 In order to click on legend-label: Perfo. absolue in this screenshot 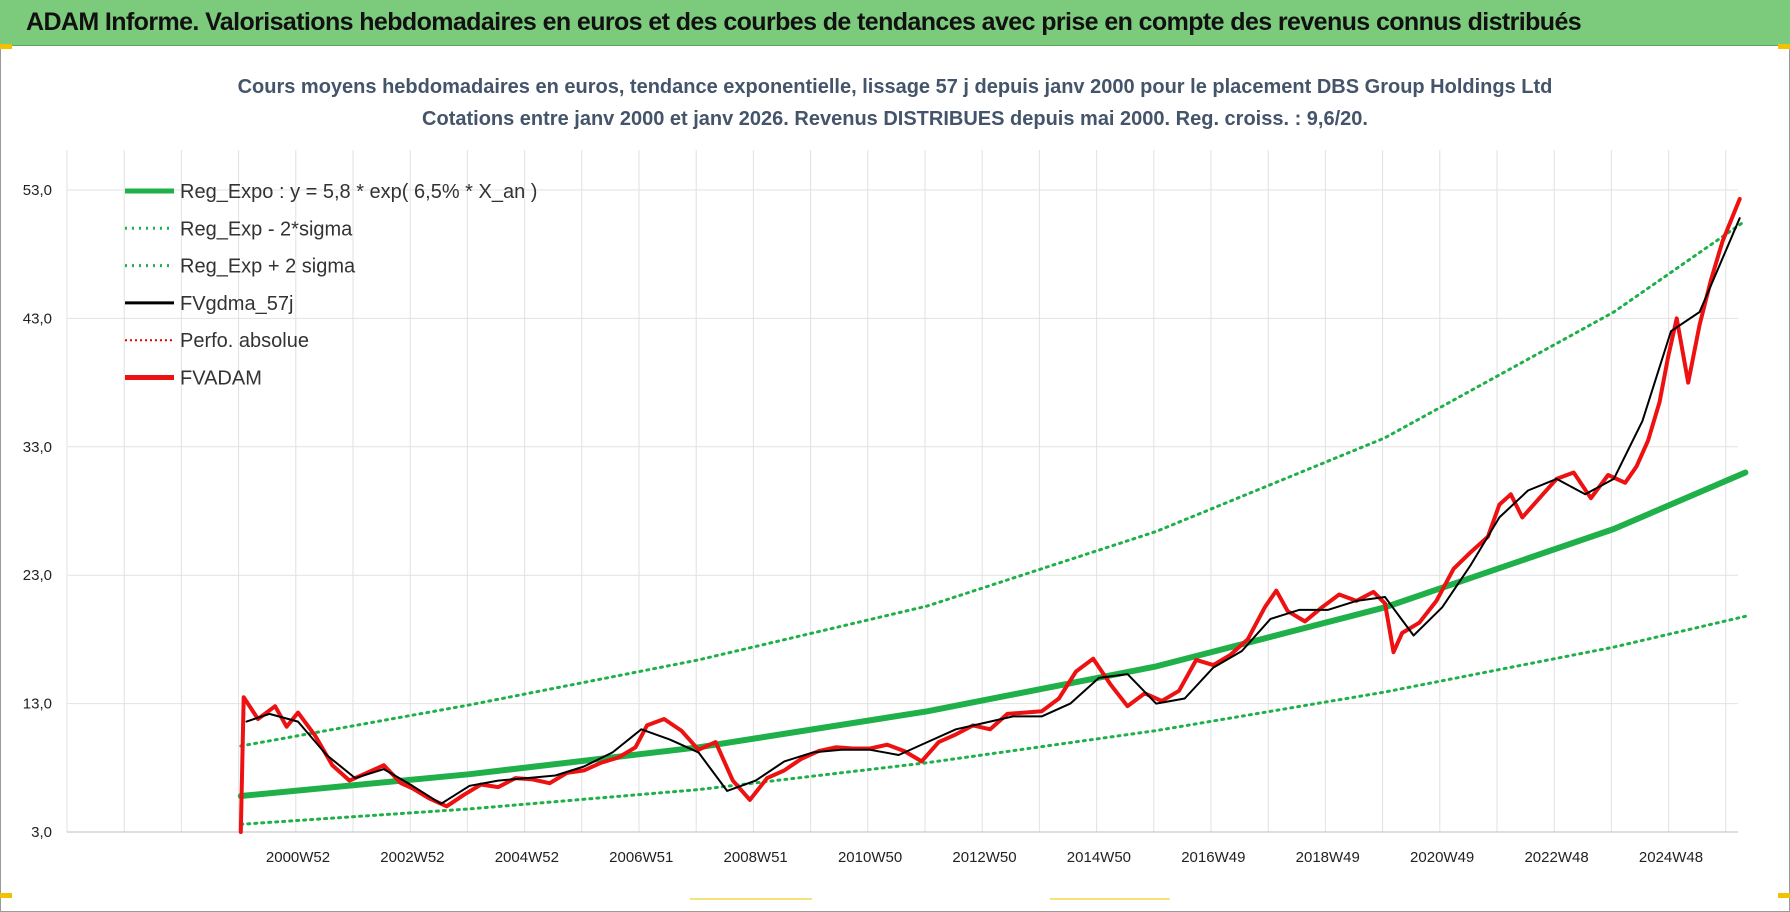, I will do `click(244, 341)`.